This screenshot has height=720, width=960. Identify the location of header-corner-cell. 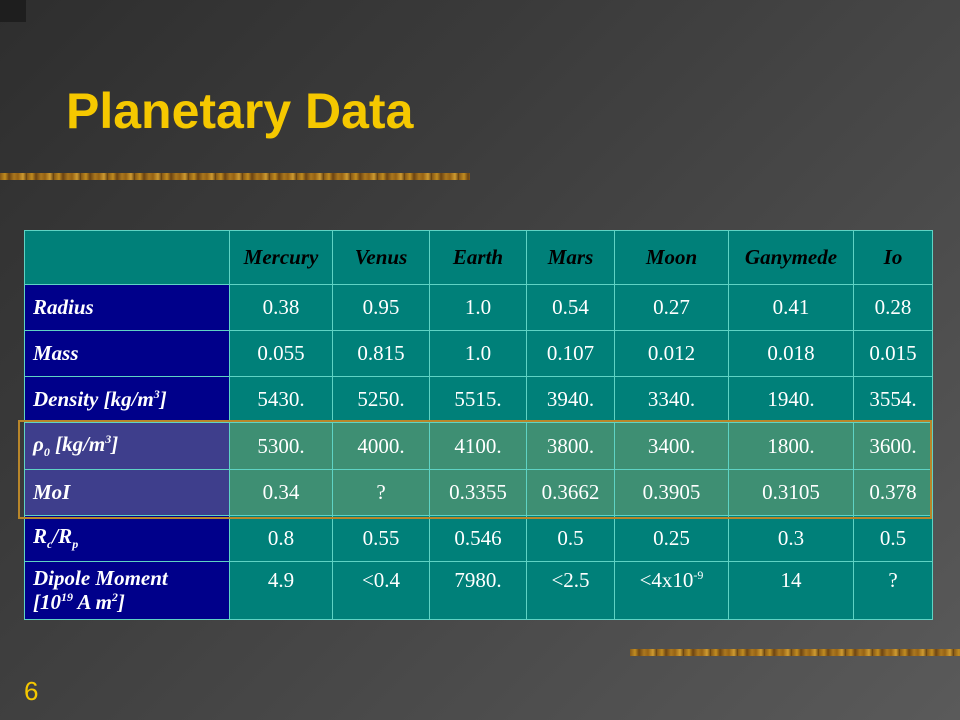
(127, 257).